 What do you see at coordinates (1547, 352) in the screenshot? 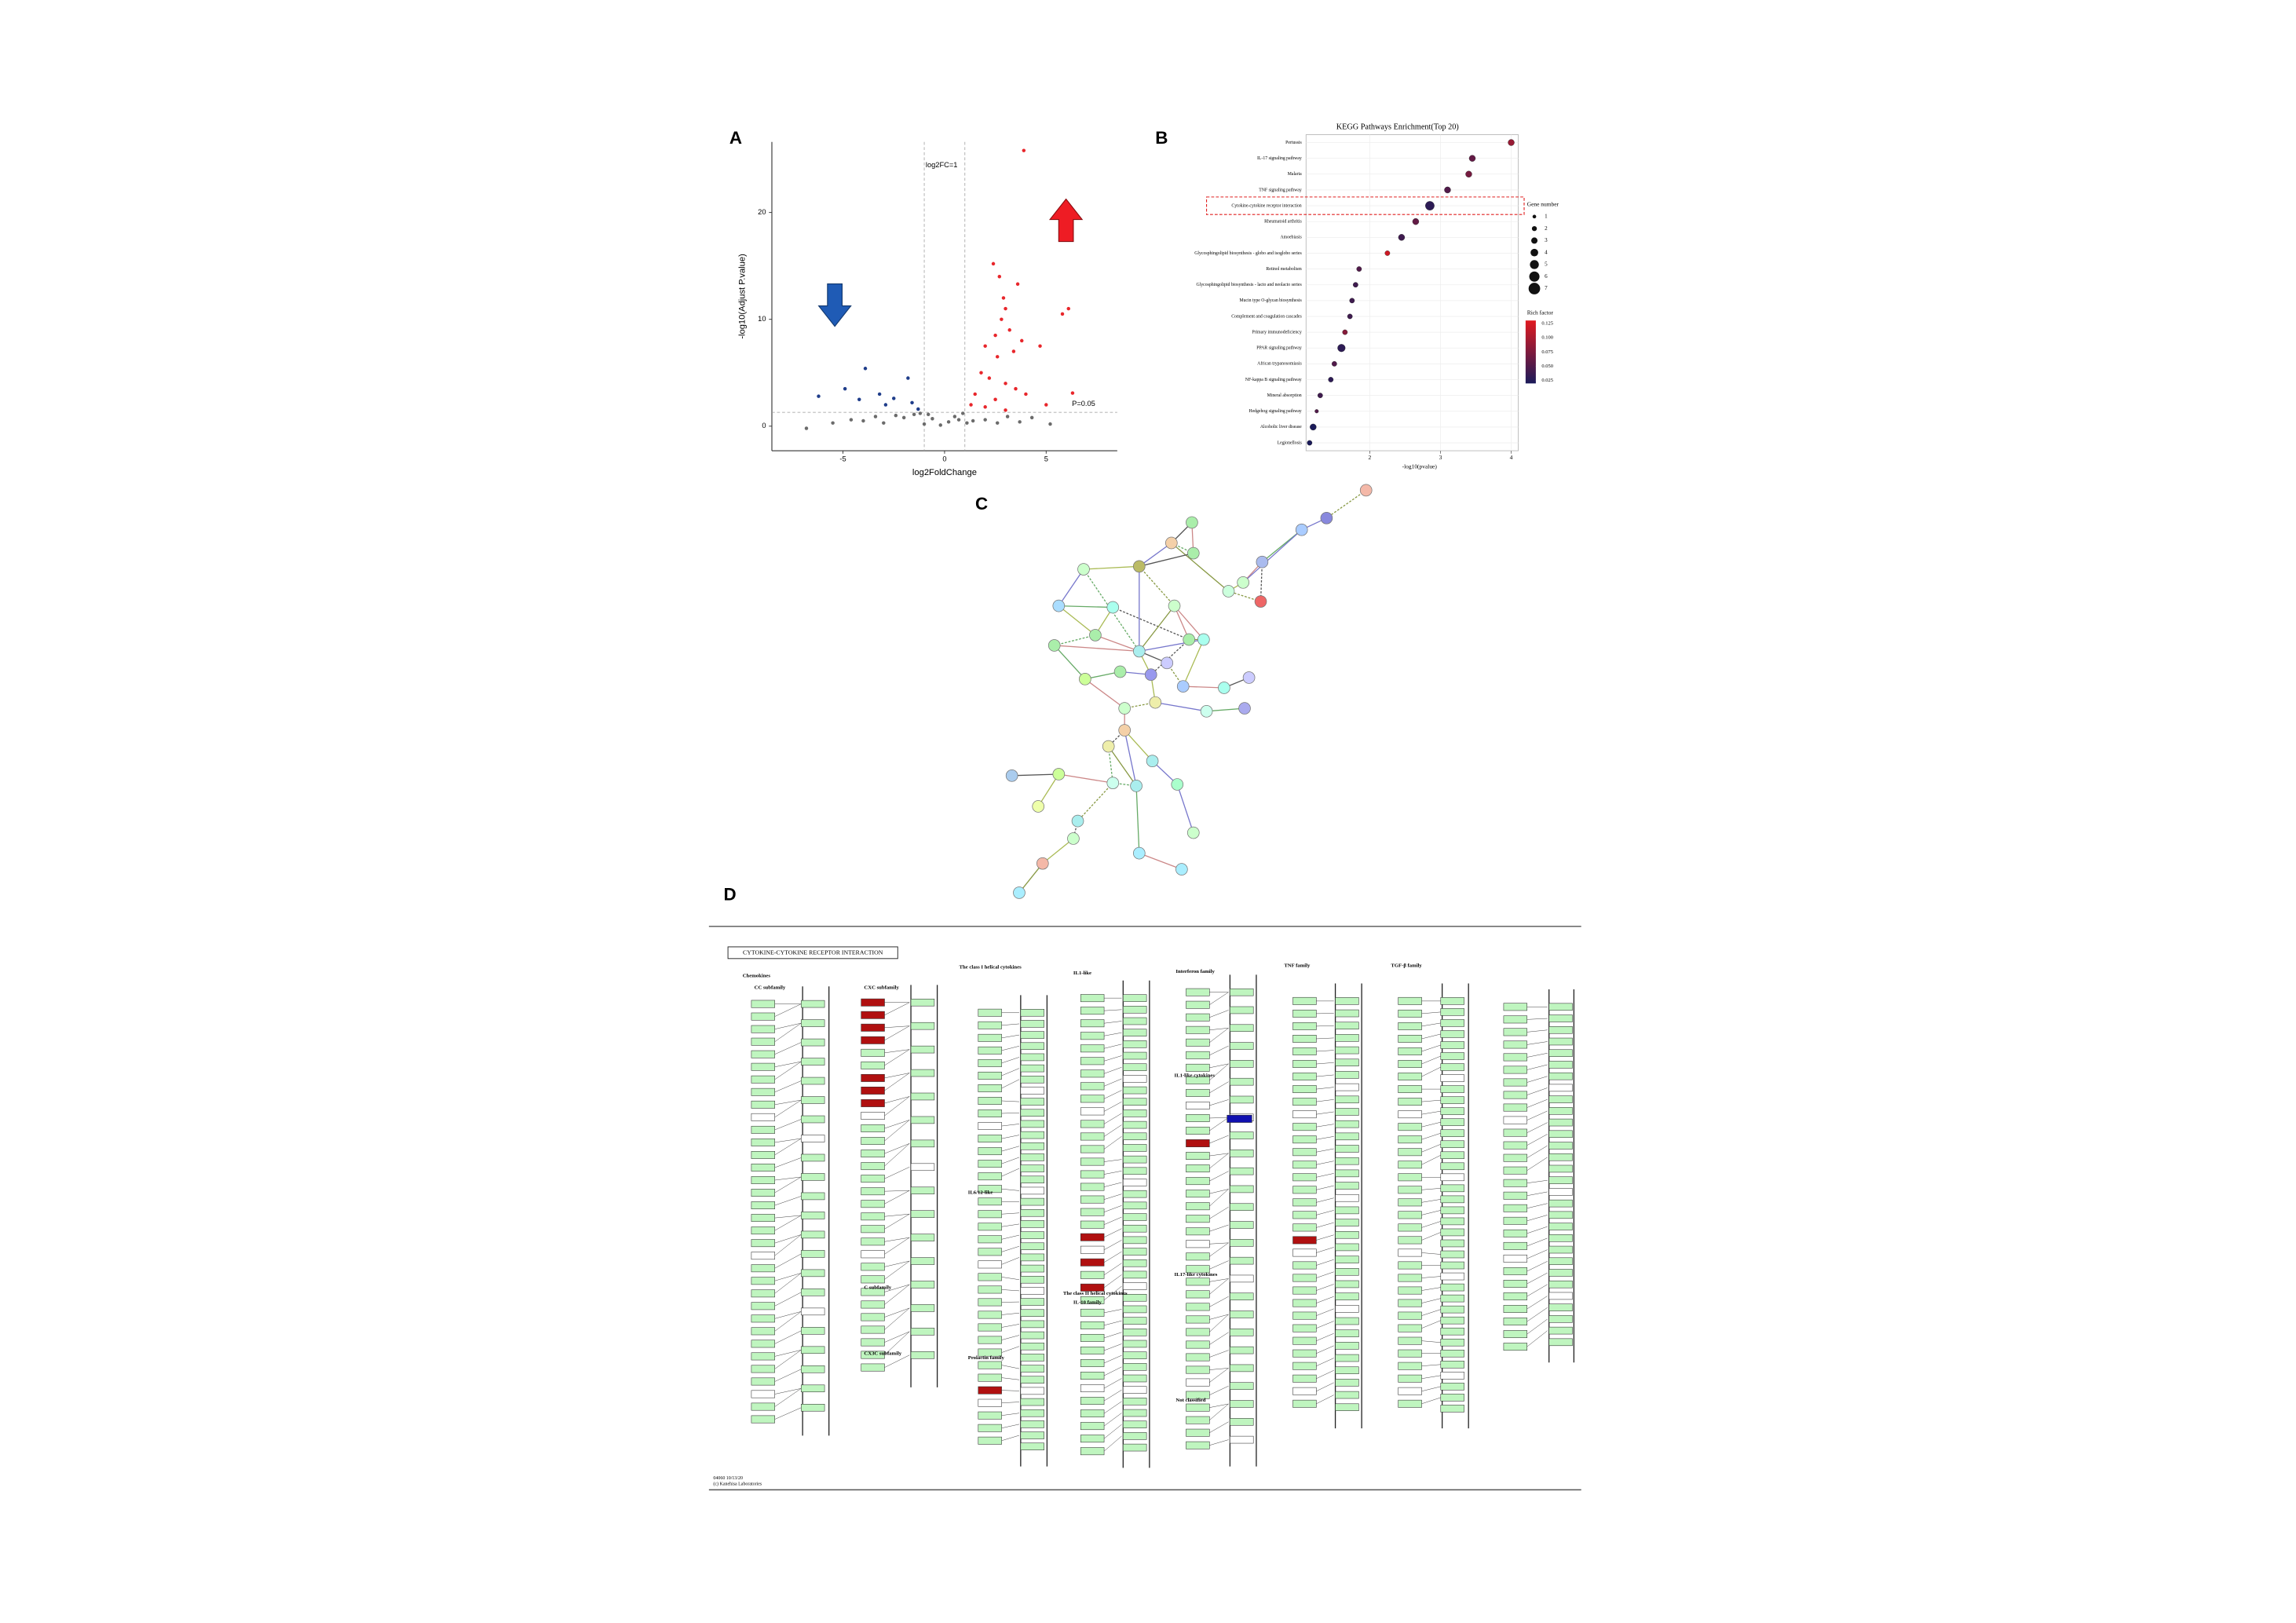
I see `colorbar-label: 0.075` at bounding box center [1547, 352].